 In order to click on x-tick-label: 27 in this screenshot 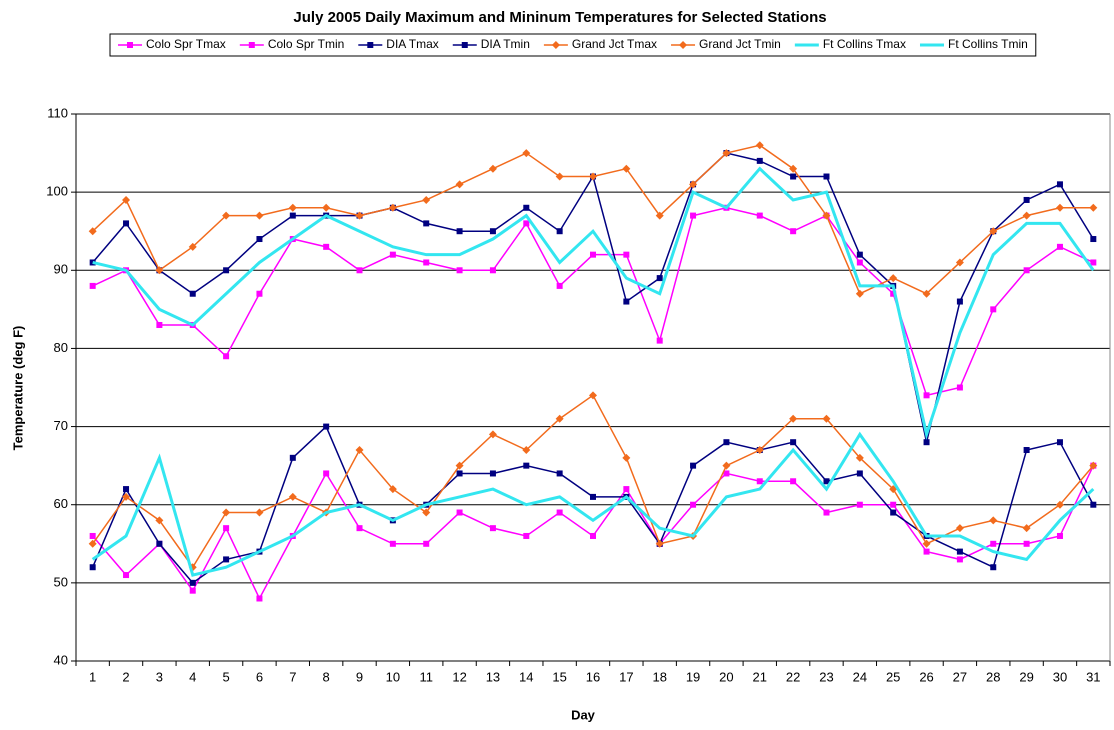, I will do `click(960, 676)`.